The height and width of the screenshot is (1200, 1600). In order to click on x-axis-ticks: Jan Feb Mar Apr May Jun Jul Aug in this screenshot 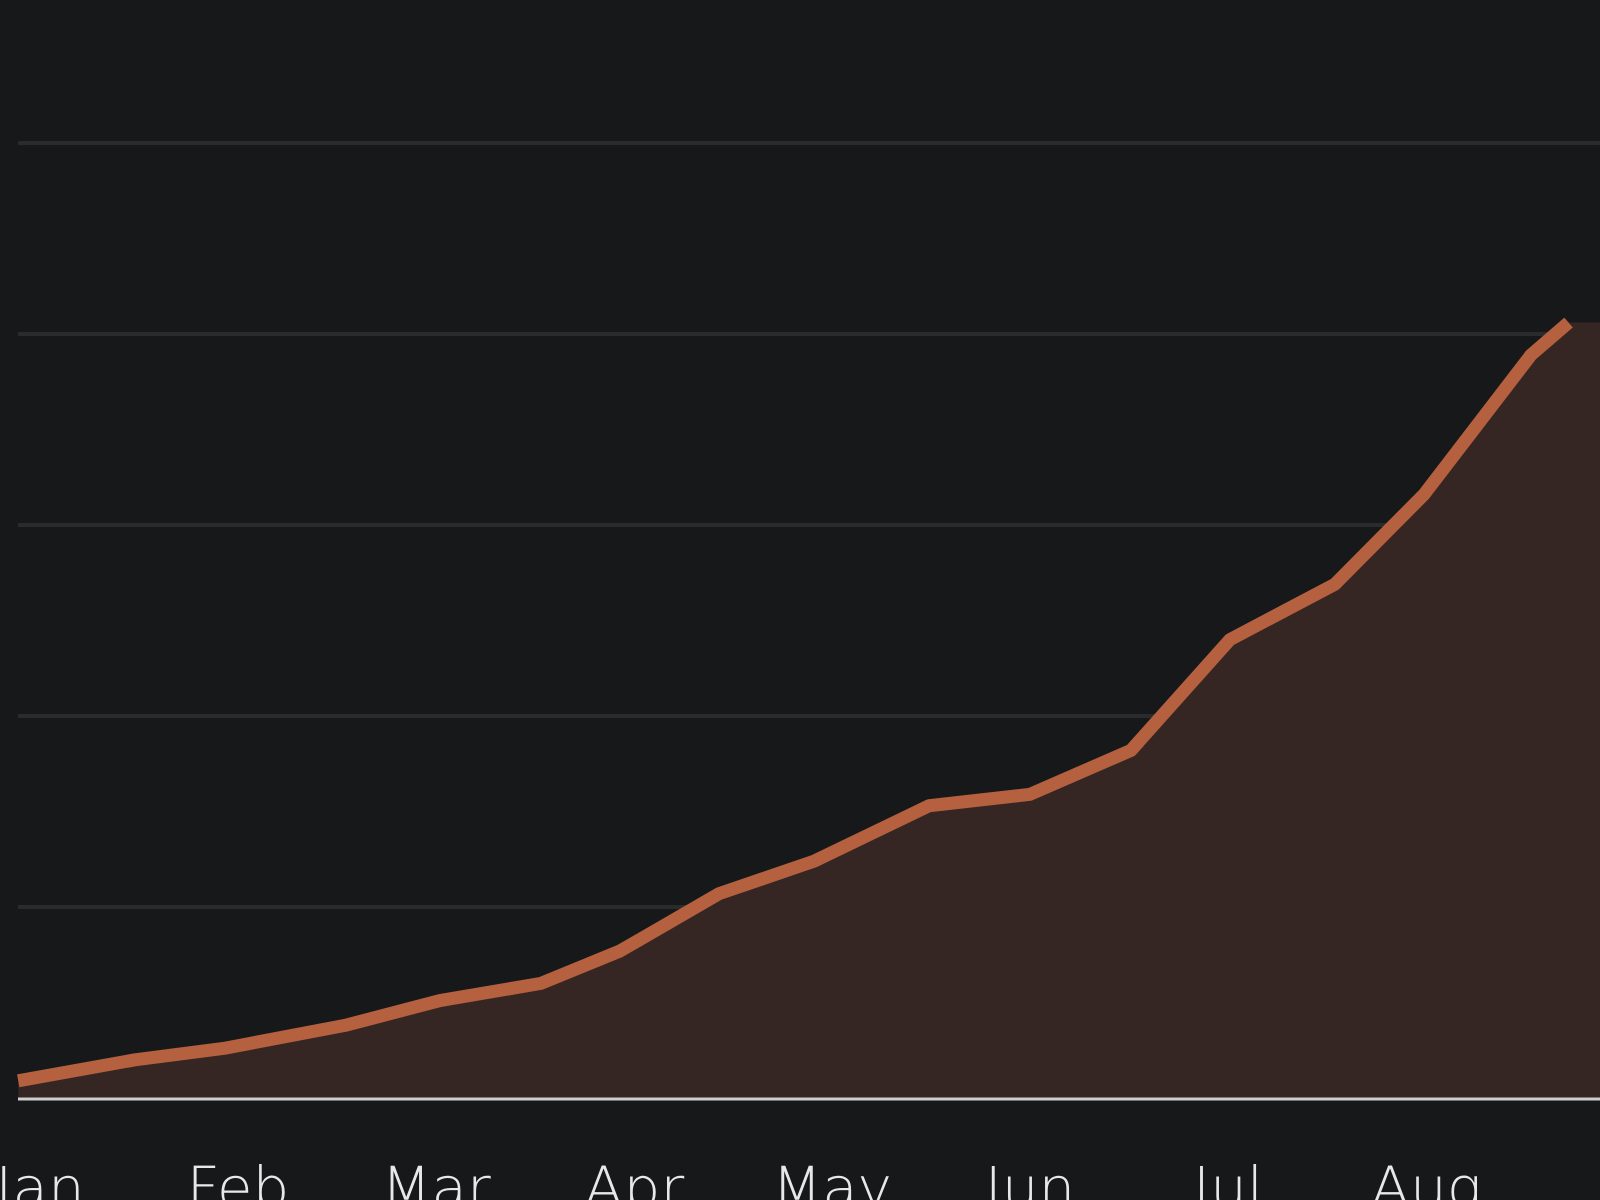, I will do `click(741, 1177)`.